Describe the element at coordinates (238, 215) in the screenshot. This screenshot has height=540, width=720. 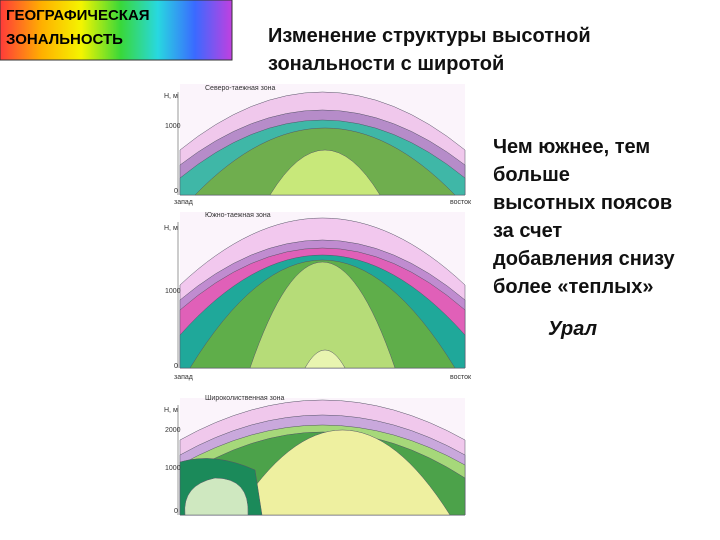
I see `zone-label: Южно-таежная зона` at that location.